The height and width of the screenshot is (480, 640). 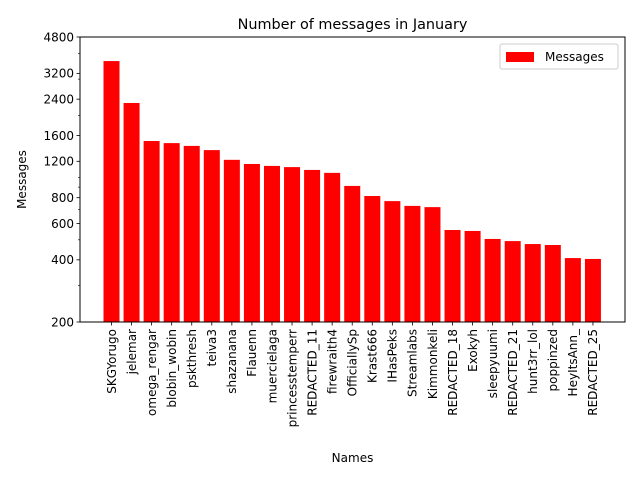 What do you see at coordinates (131, 212) in the screenshot?
I see `bar-jelemar` at bounding box center [131, 212].